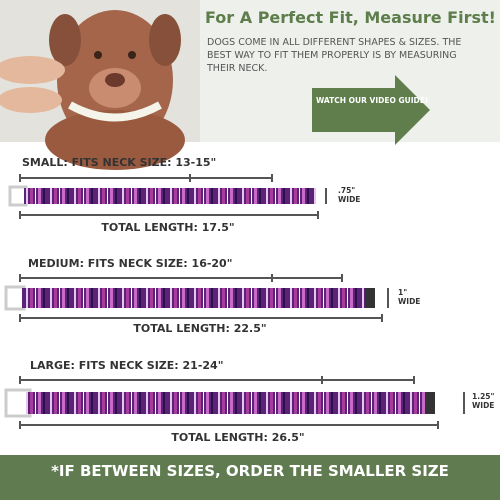 Image resolution: width=500 pixels, height=500 pixels. I want to click on size-label: LARGE: FITS NECK SIZE: 21-24", so click(127, 365).